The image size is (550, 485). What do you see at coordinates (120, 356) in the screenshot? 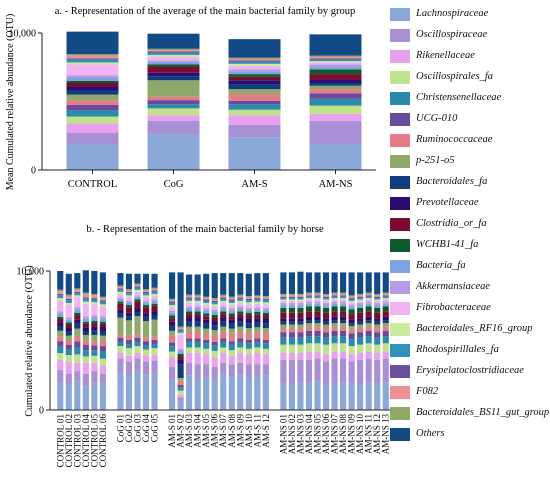
I see `chart-b-bar-segment-cog-01-rikenellaceae` at bounding box center [120, 356].